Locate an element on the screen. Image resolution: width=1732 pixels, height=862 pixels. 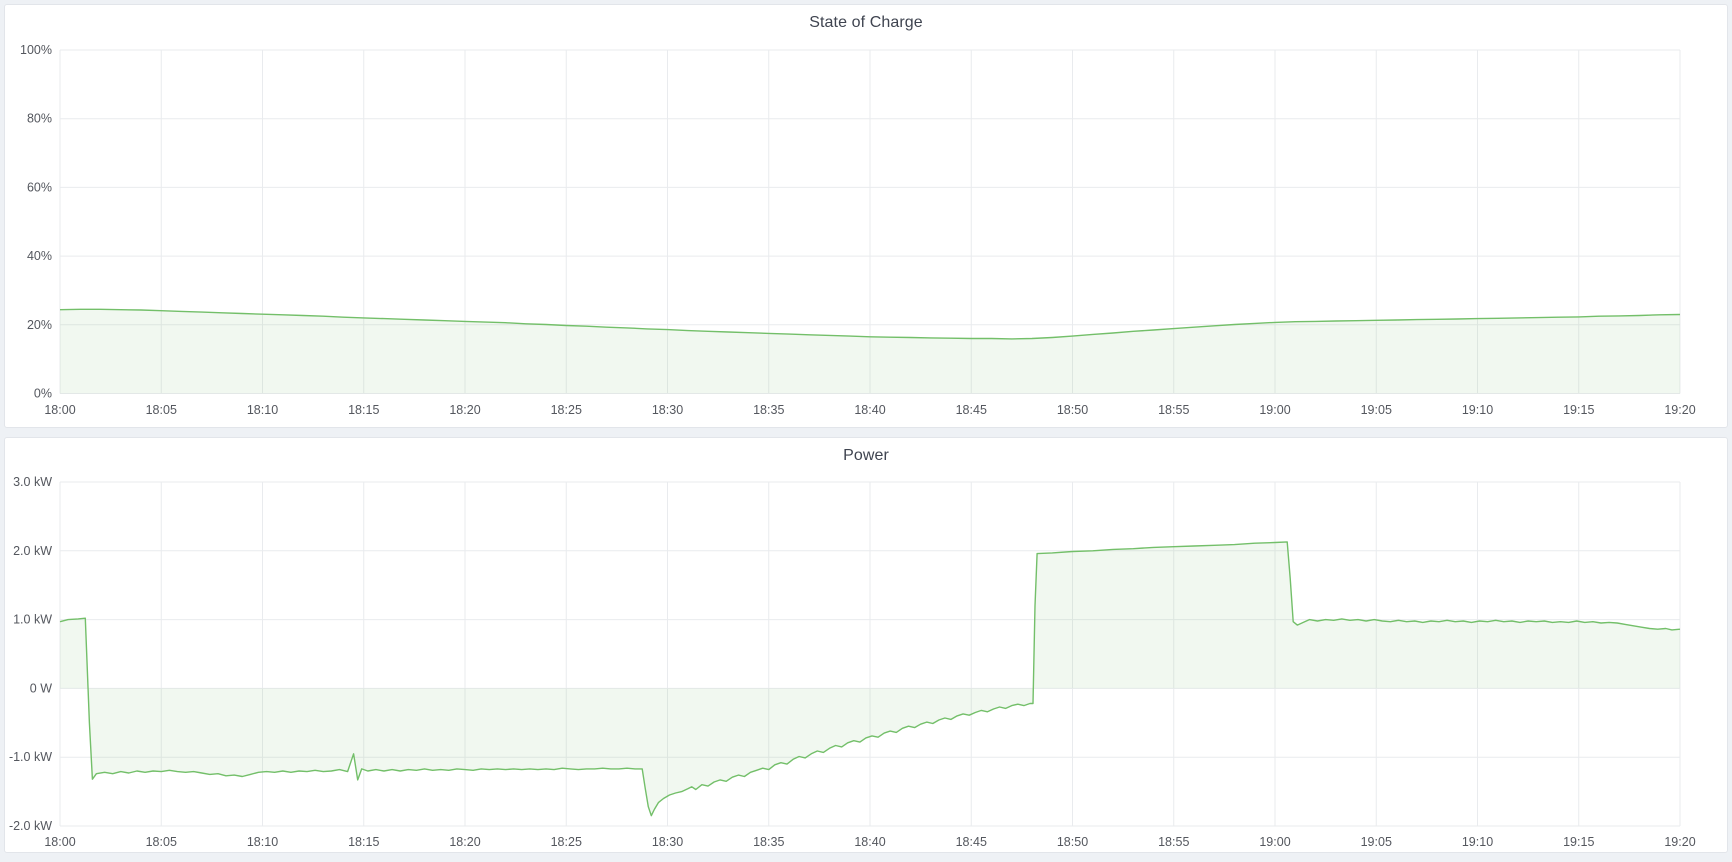
state-of-charge-series-fill is located at coordinates (870, 351).